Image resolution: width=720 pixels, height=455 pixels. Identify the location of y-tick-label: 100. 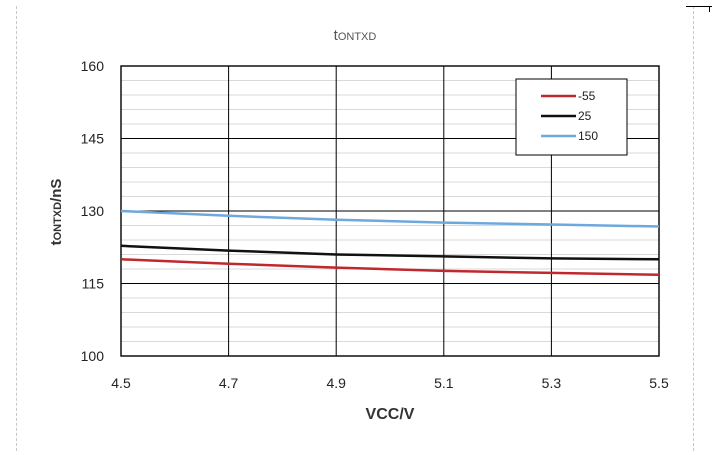
(93, 356).